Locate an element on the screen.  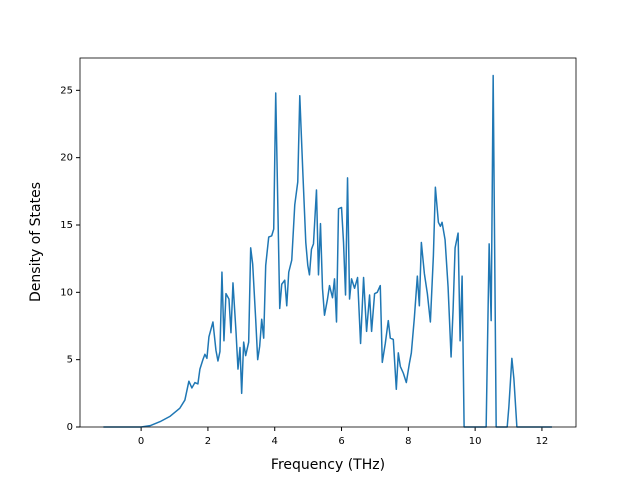
y-tick-label: 15 is located at coordinates (66, 225).